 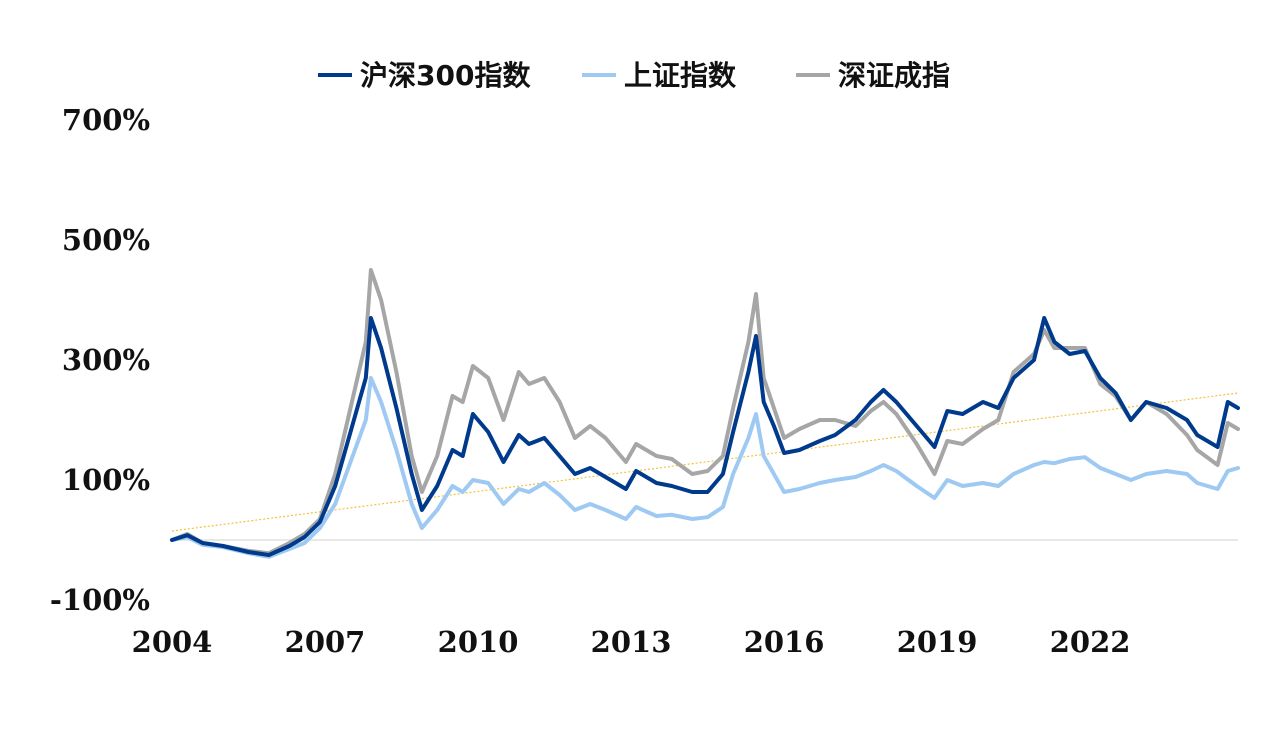 What do you see at coordinates (106, 480) in the screenshot?
I see `y-tick-label: 100%` at bounding box center [106, 480].